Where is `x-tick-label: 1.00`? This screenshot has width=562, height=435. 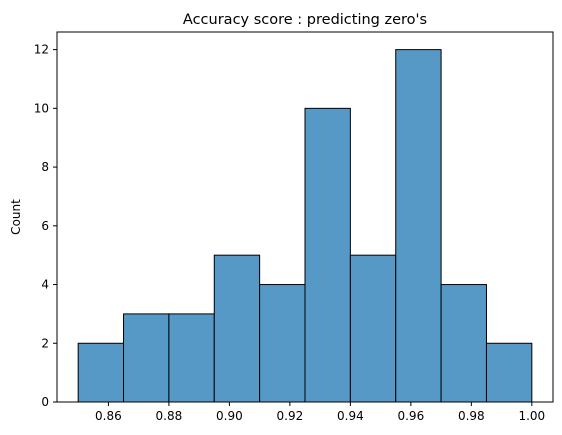 x-tick-label: 1.00 is located at coordinates (531, 416).